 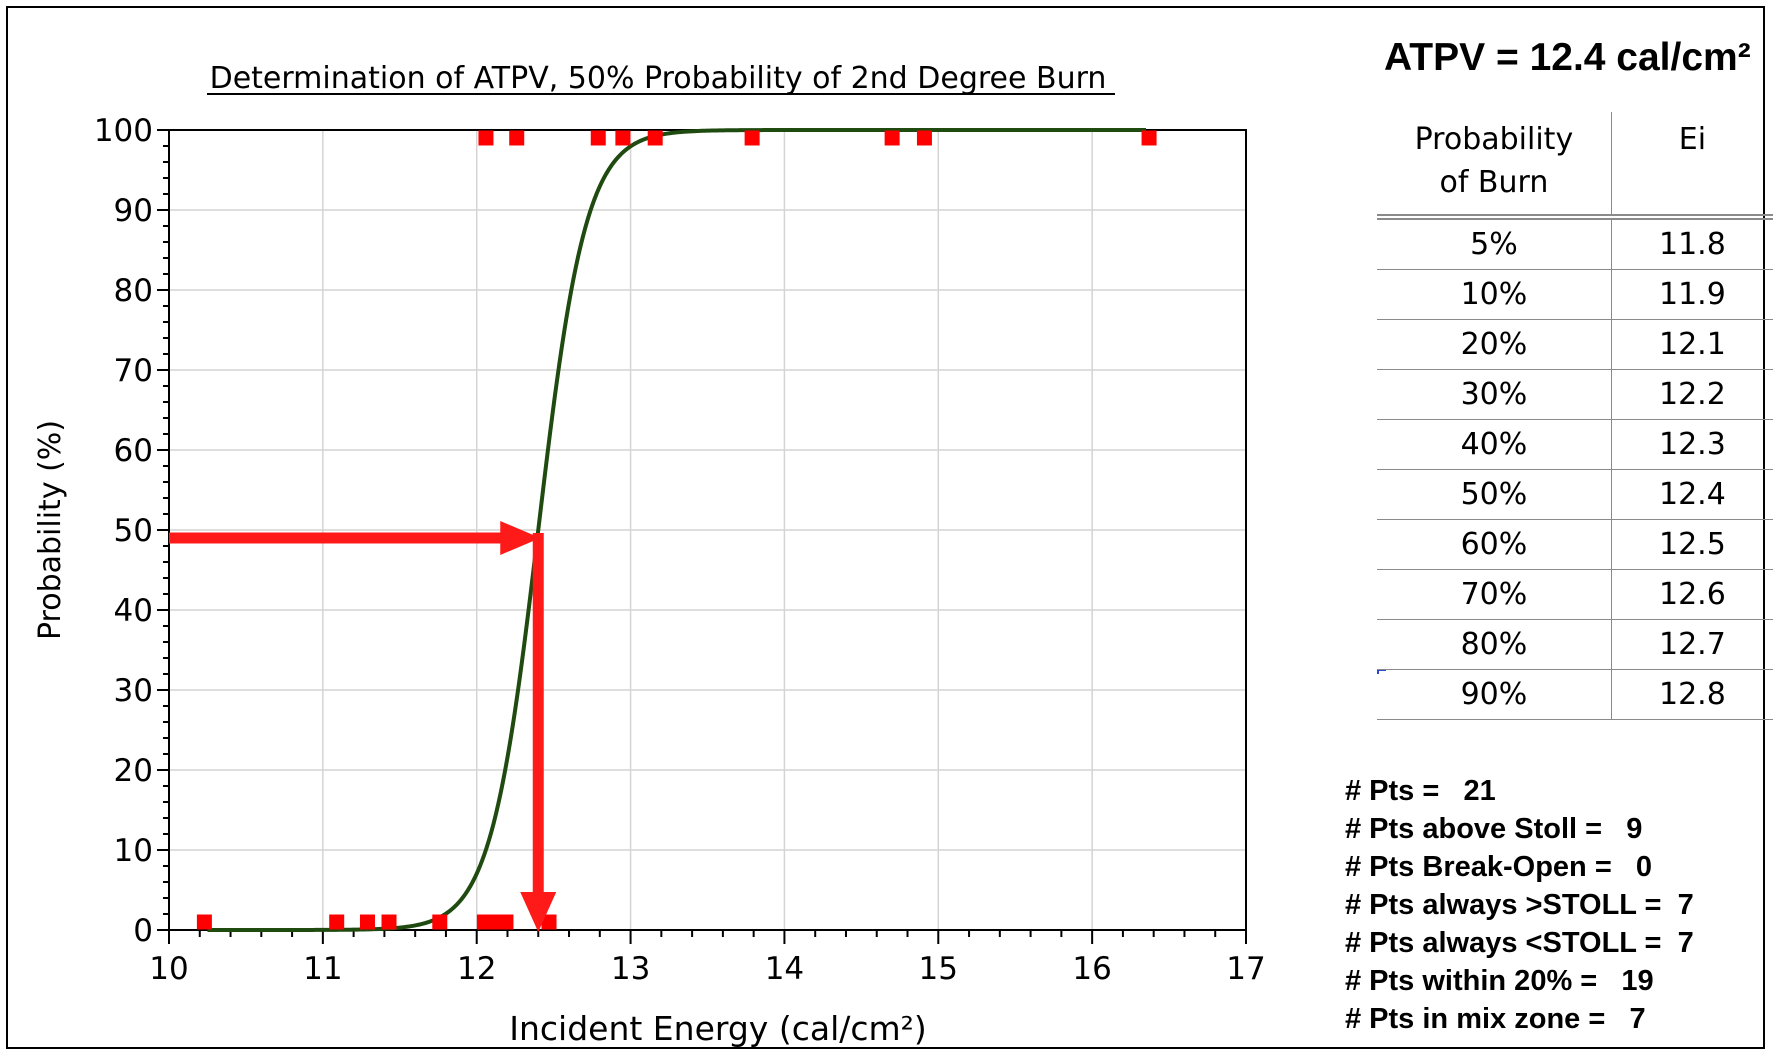 I want to click on stat-line: # Pts in mix zone = 7, so click(x=1495, y=1019).